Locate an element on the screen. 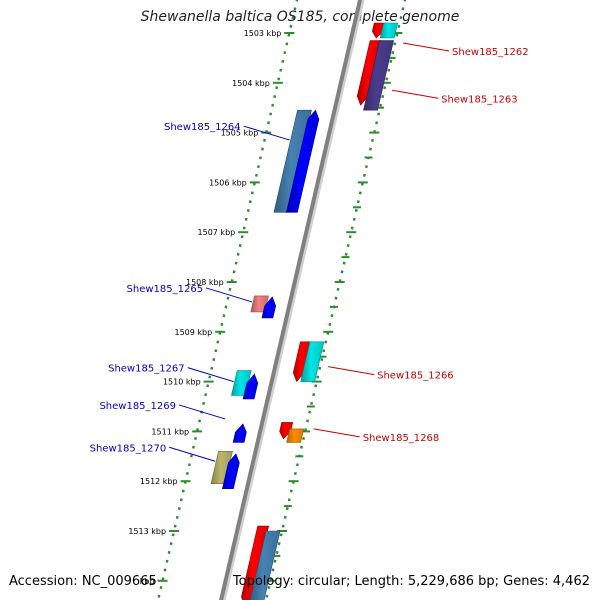  tick-label: 1506 kbp is located at coordinates (228, 182).